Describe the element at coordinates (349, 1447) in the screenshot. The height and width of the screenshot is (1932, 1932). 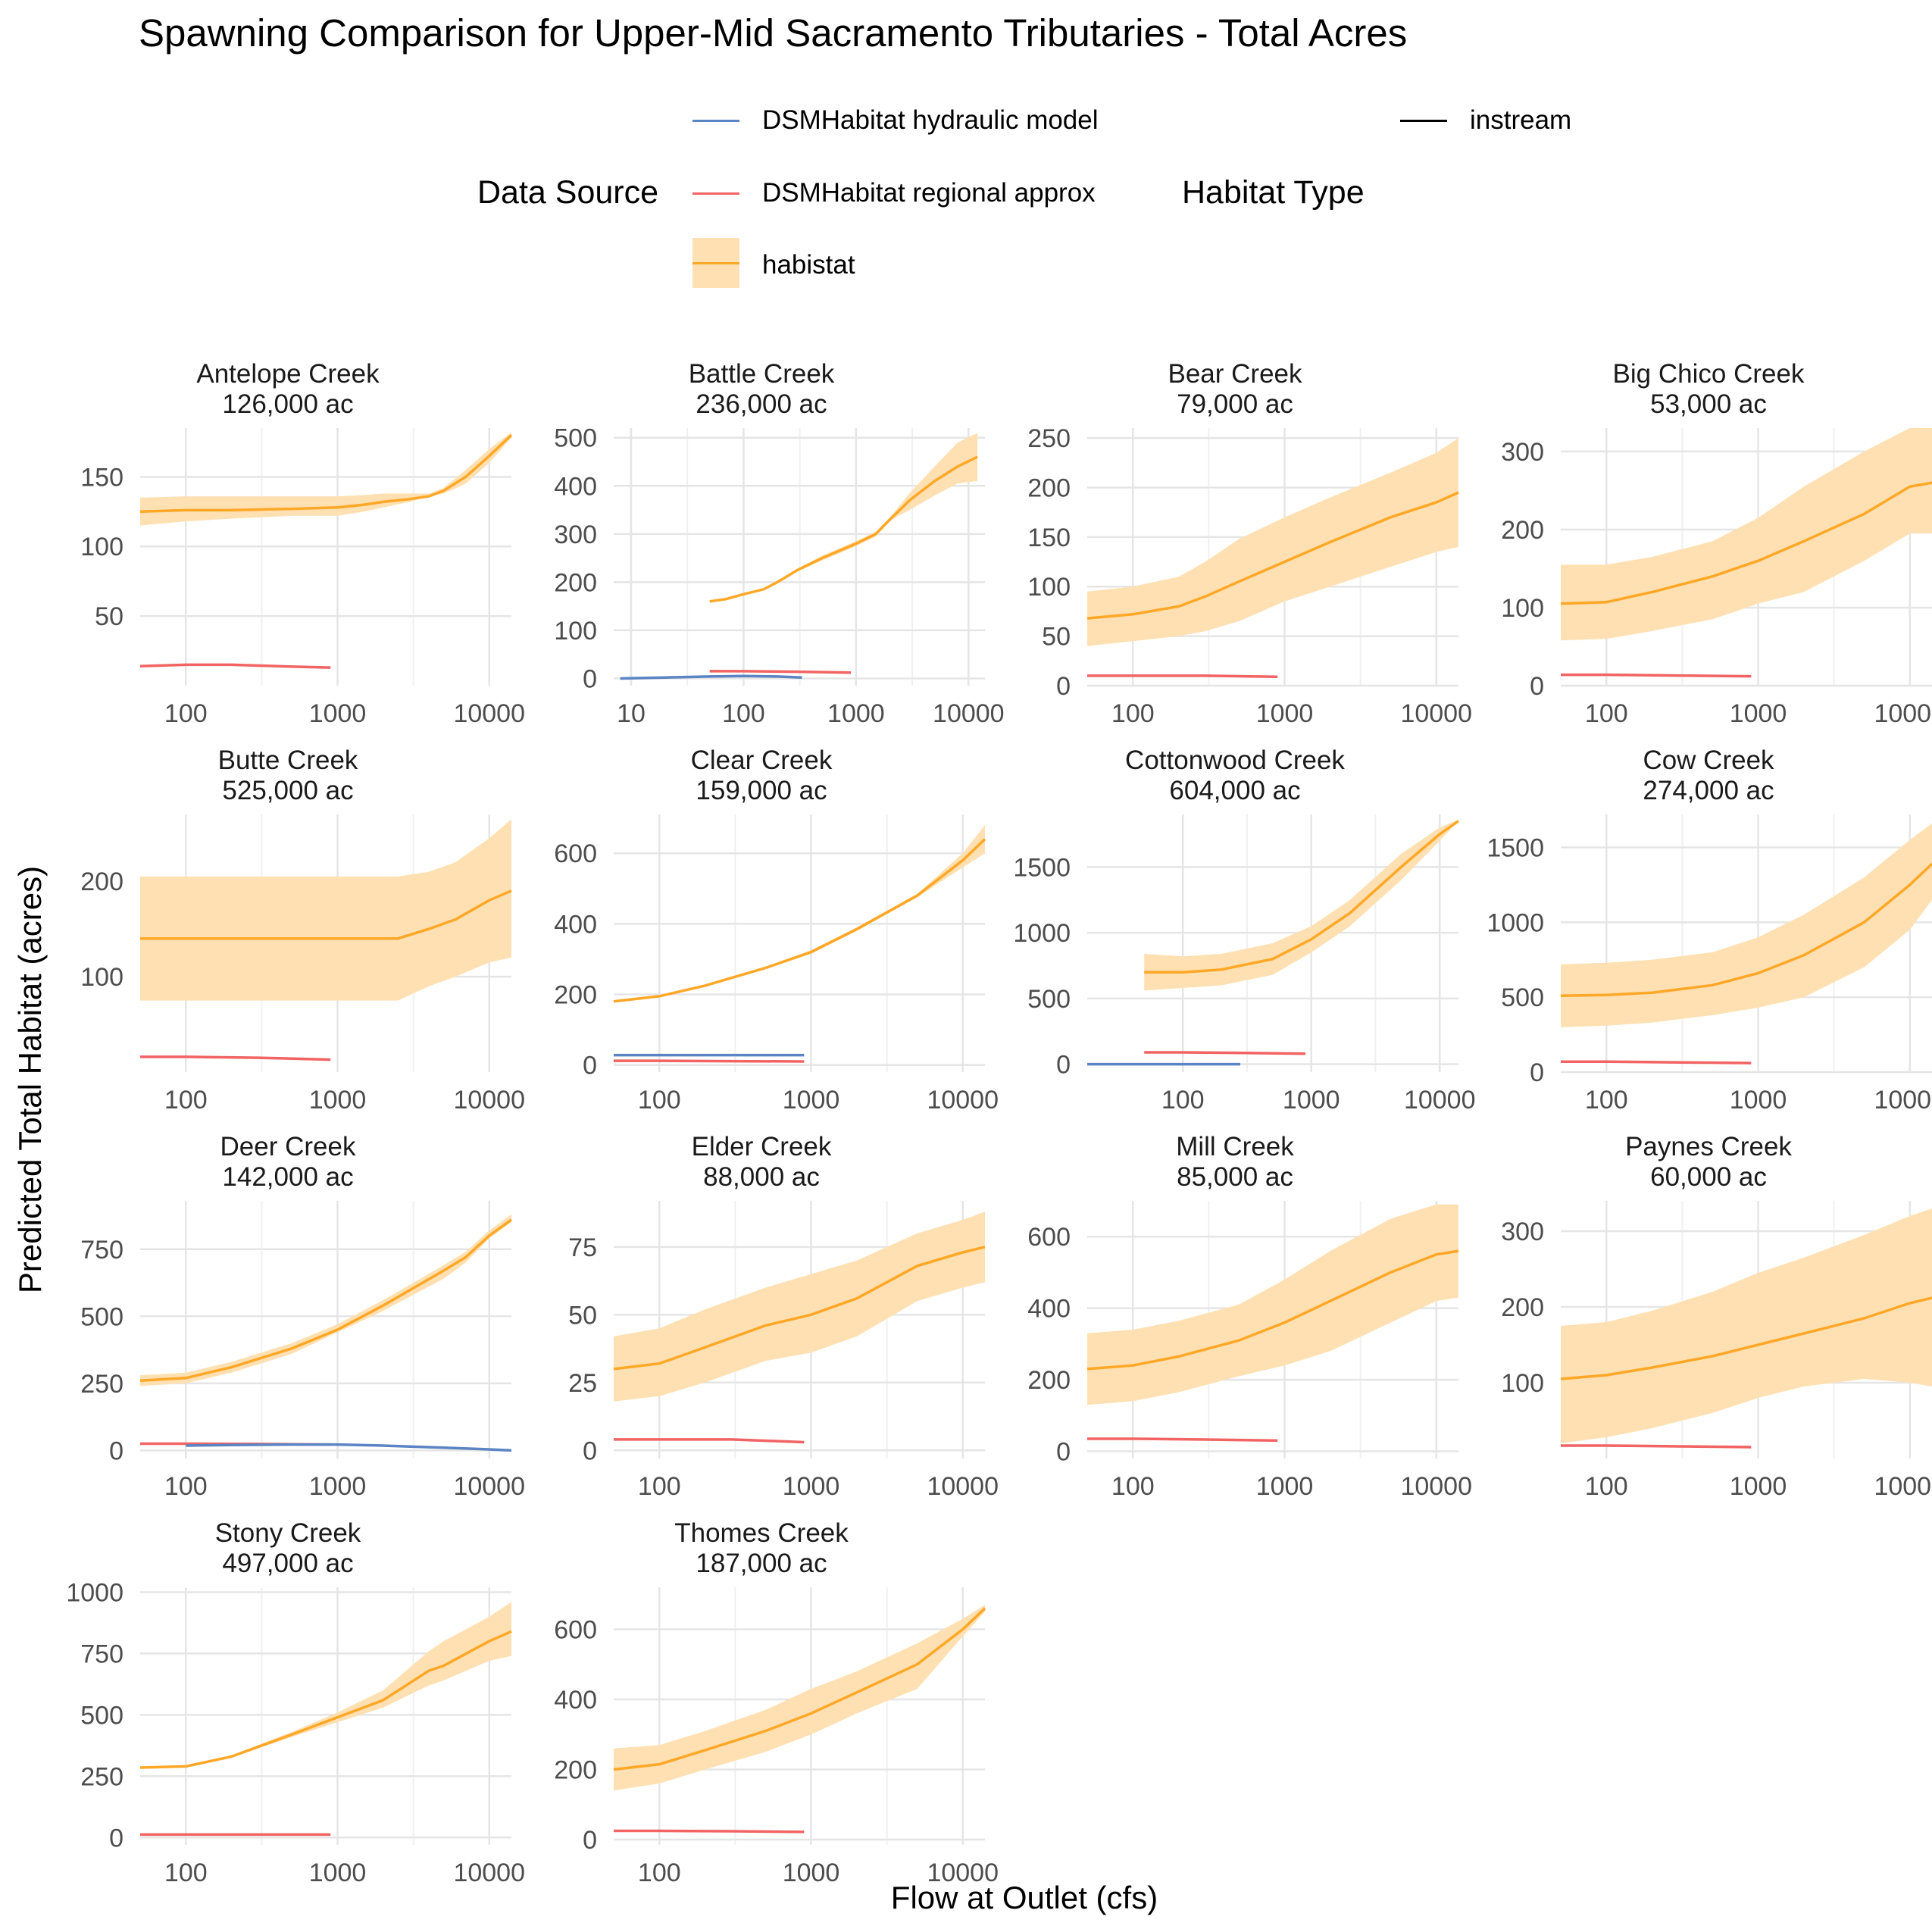
I see `hydraulic-model-line` at that location.